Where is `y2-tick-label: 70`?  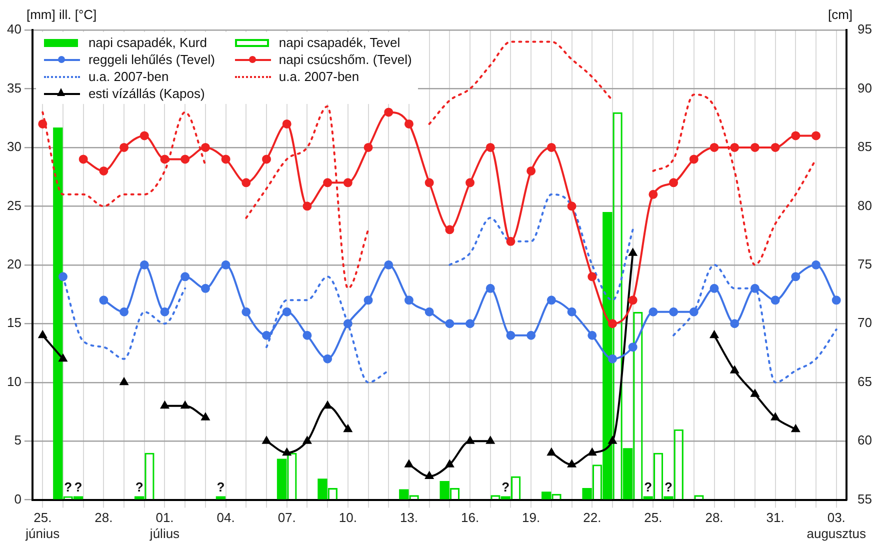
y2-tick-label: 70 is located at coordinates (865, 322).